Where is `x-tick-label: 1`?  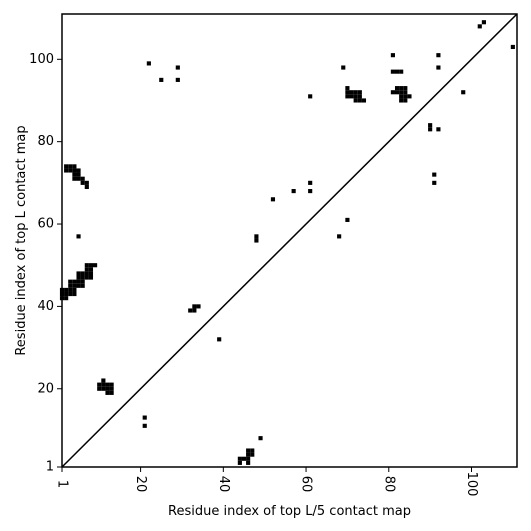 x-tick-label: 1 is located at coordinates (62, 484).